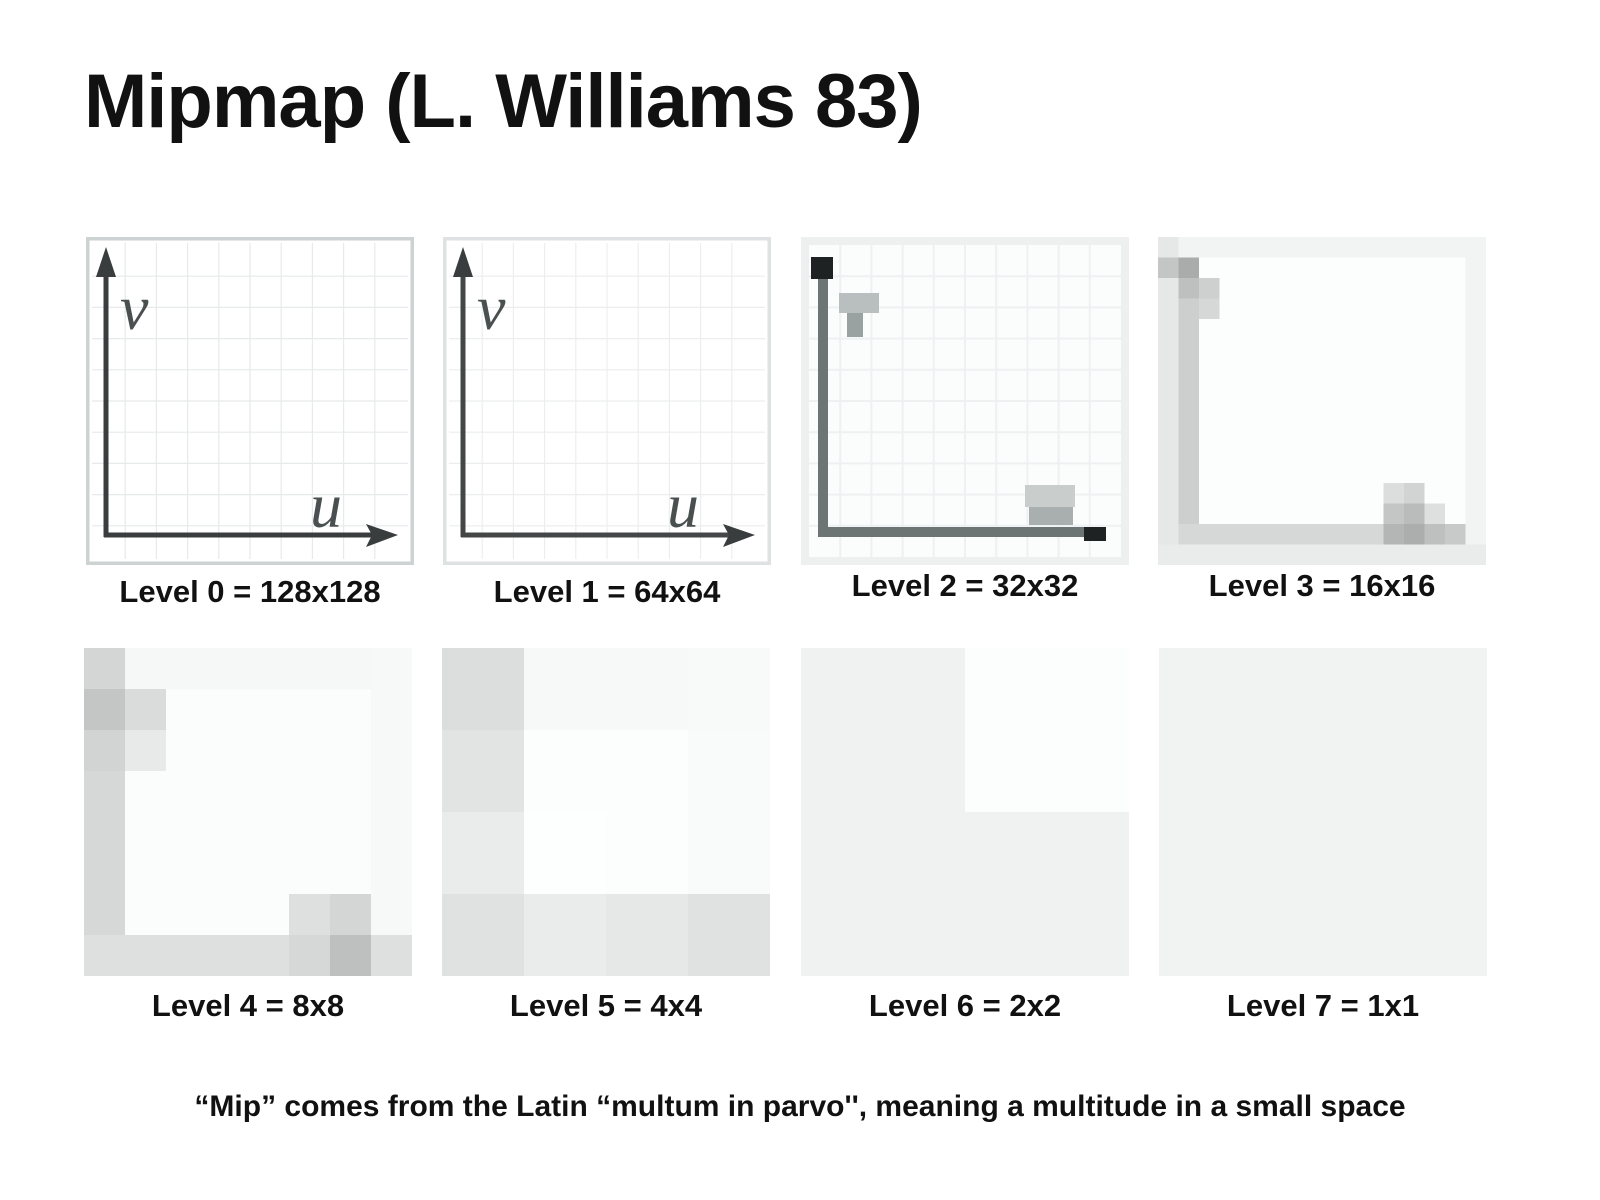 The width and height of the screenshot is (1600, 1200). I want to click on mip-level-6-texture, so click(965, 812).